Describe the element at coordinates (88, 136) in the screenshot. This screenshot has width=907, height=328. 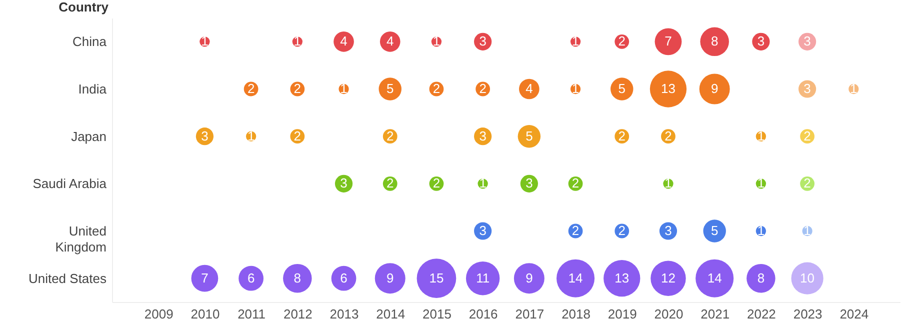
I see `y-tick-label: Japan` at that location.